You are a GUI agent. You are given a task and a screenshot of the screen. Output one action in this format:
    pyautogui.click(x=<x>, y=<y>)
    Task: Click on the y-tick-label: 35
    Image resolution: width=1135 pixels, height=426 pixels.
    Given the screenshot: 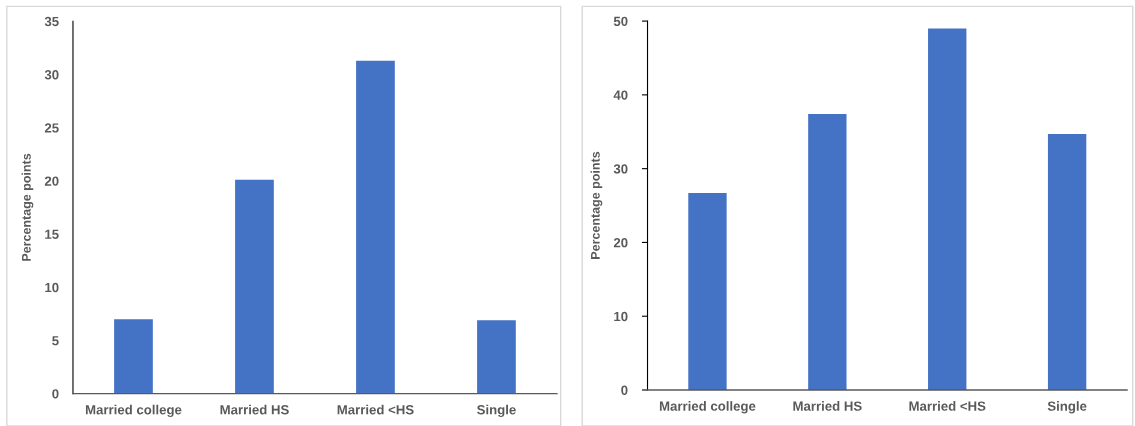 What is the action you would take?
    pyautogui.click(x=51, y=21)
    